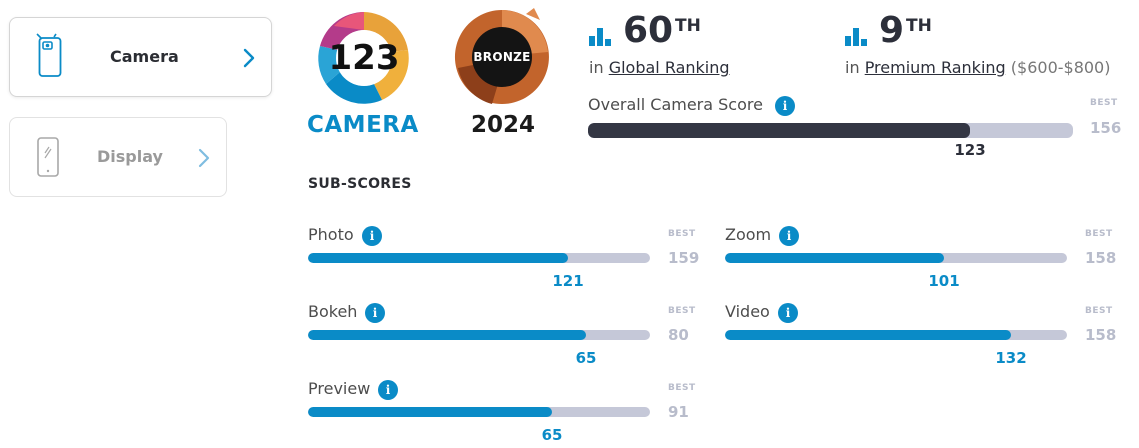 The width and height of the screenshot is (1139, 448). Describe the element at coordinates (678, 335) in the screenshot. I see `subscore-best-value: 80` at that location.